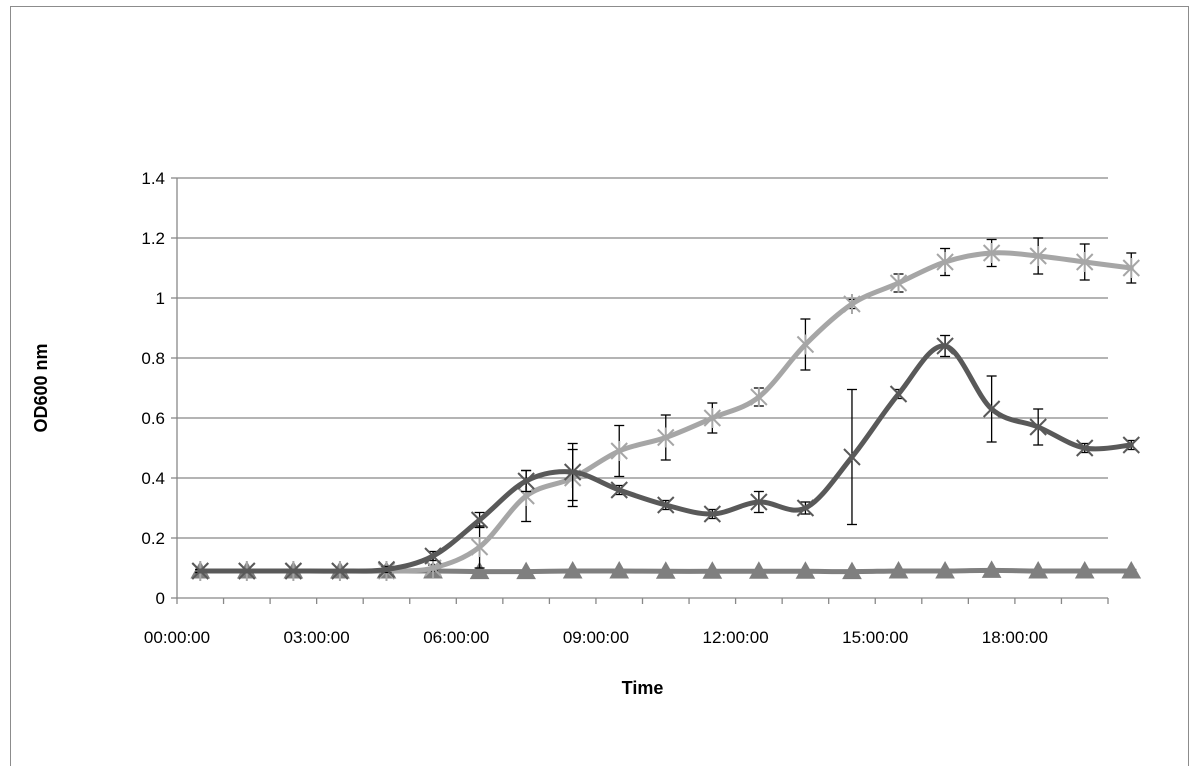 The width and height of the screenshot is (1197, 766). I want to click on x-tick-label: 06:00:00, so click(456, 637).